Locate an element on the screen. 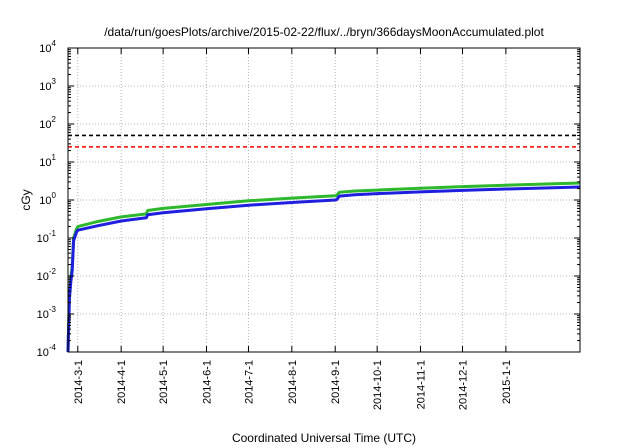 This screenshot has height=448, width=640. y-tick-label: 10³ is located at coordinates (47, 85).